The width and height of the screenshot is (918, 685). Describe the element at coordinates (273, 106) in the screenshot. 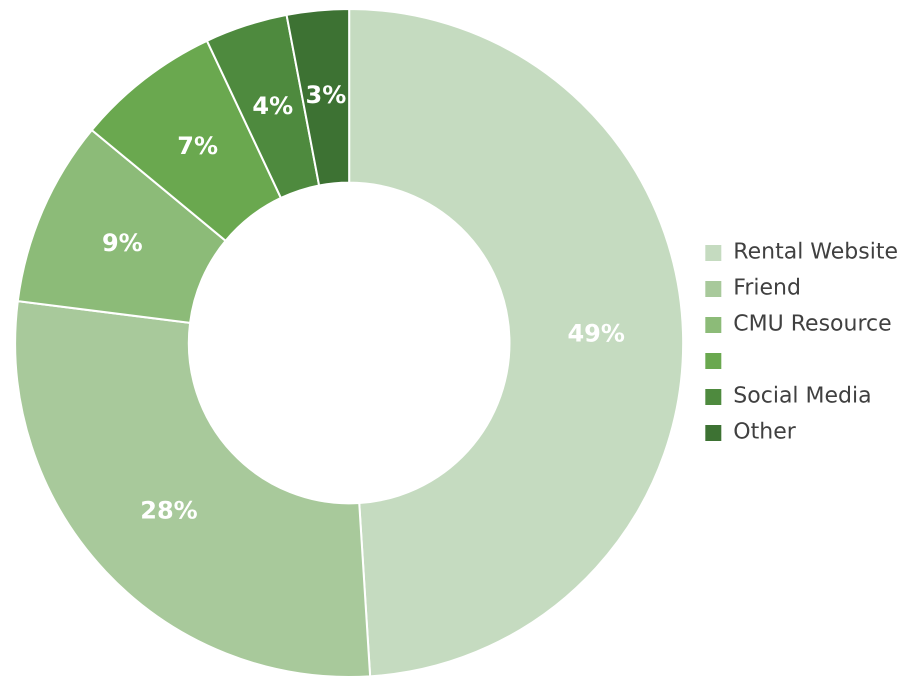

I see `data-label: 4%` at that location.